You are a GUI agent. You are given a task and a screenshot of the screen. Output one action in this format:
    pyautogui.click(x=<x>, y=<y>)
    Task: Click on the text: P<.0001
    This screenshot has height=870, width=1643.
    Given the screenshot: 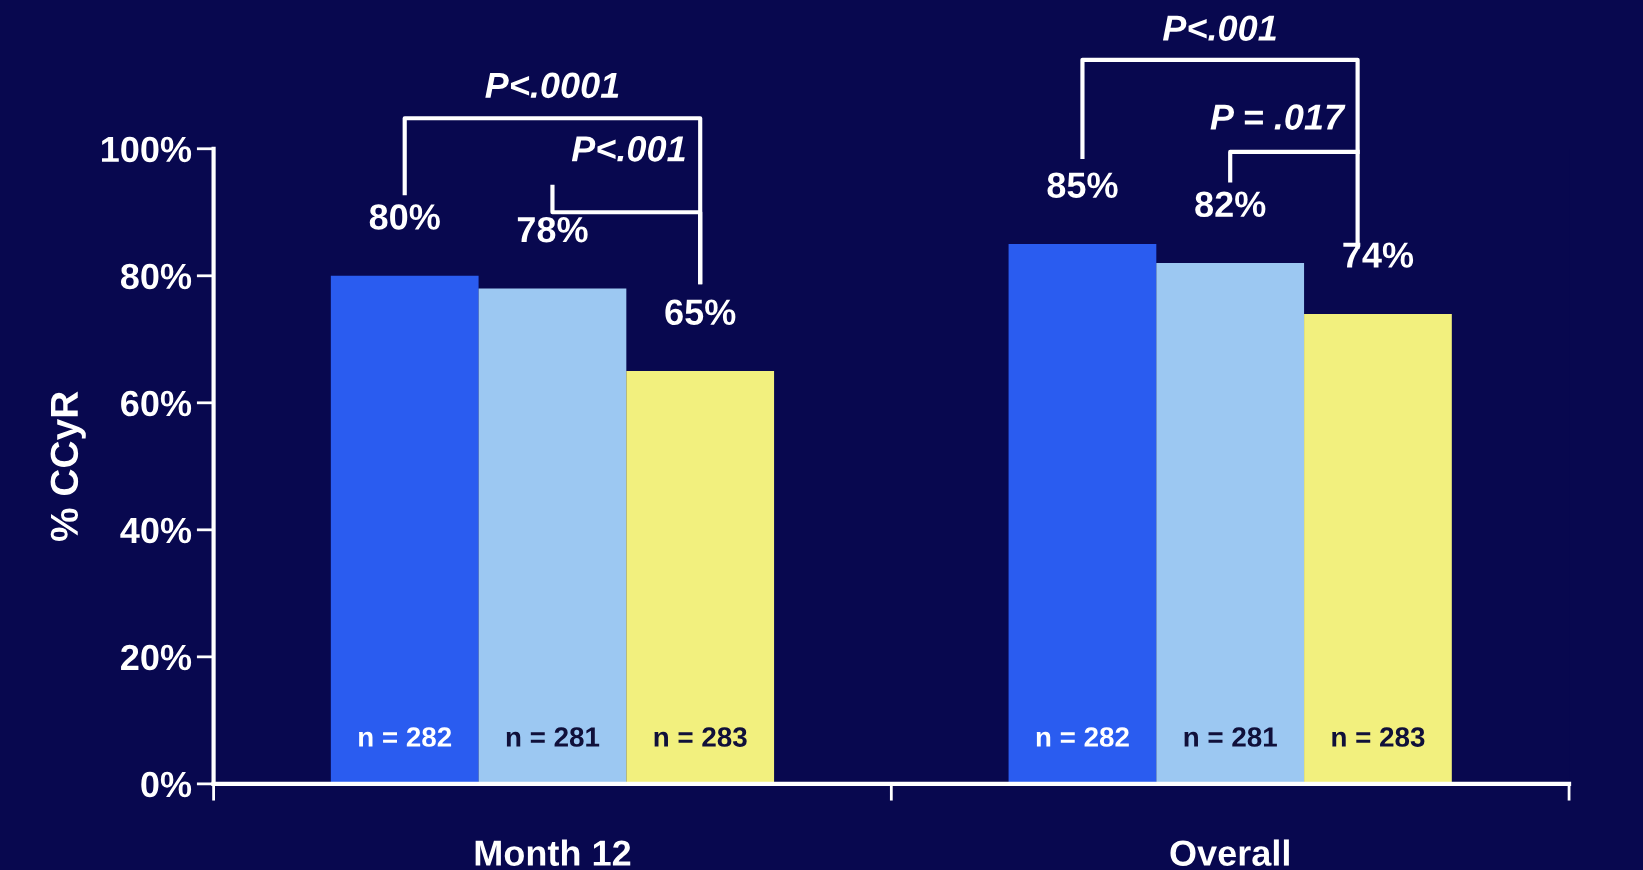 What is the action you would take?
    pyautogui.click(x=552, y=85)
    